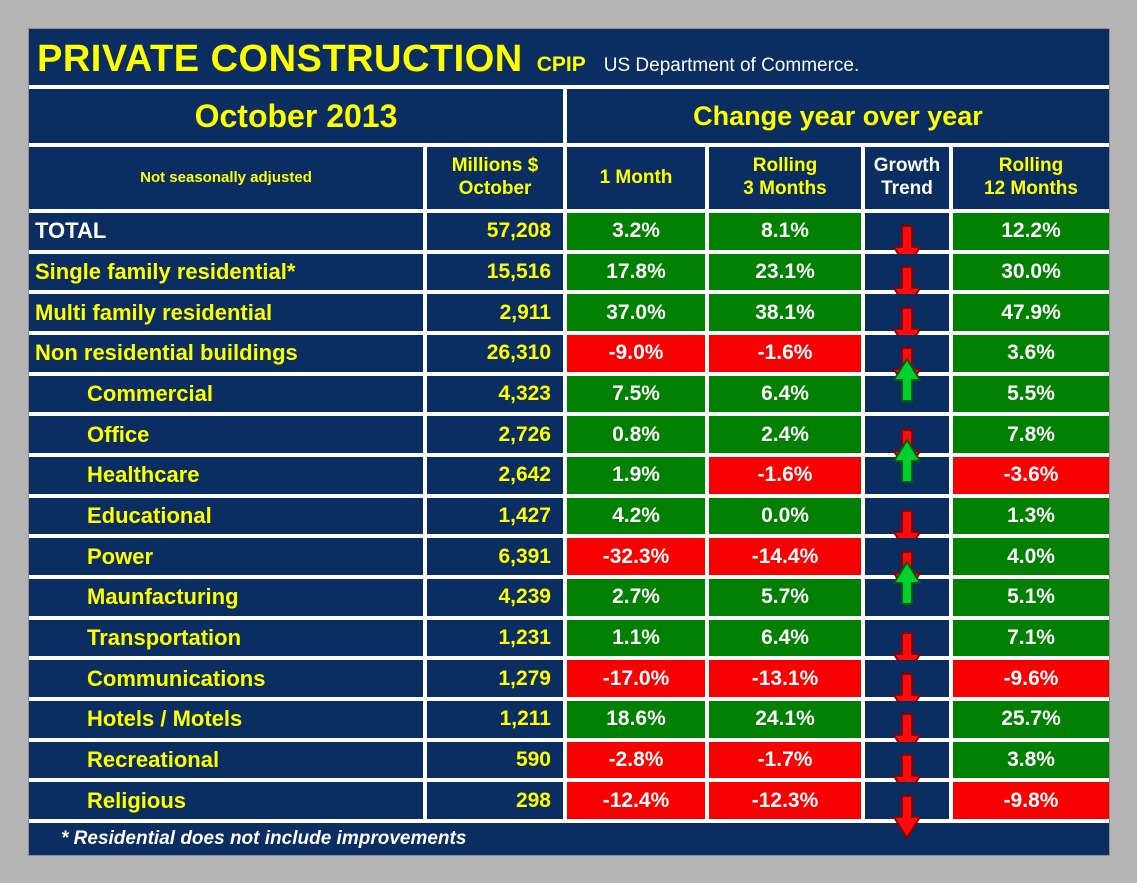 This screenshot has width=1137, height=883. What do you see at coordinates (1031, 556) in the screenshot?
I see `rolling-12m-value: 4.0%` at bounding box center [1031, 556].